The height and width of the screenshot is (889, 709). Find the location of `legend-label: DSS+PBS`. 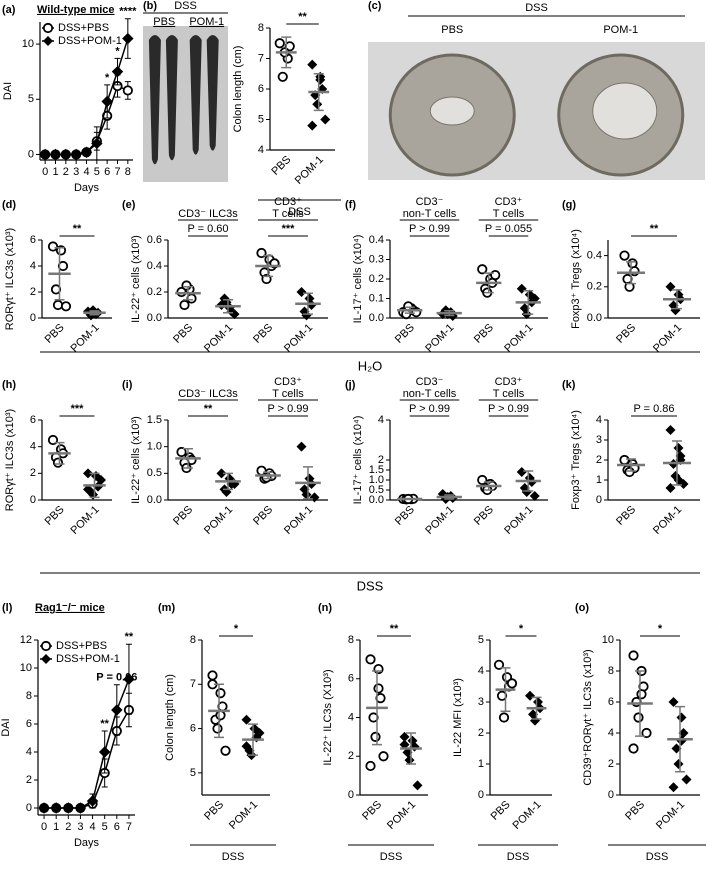

legend-label: DSS+PBS is located at coordinates (81, 646).